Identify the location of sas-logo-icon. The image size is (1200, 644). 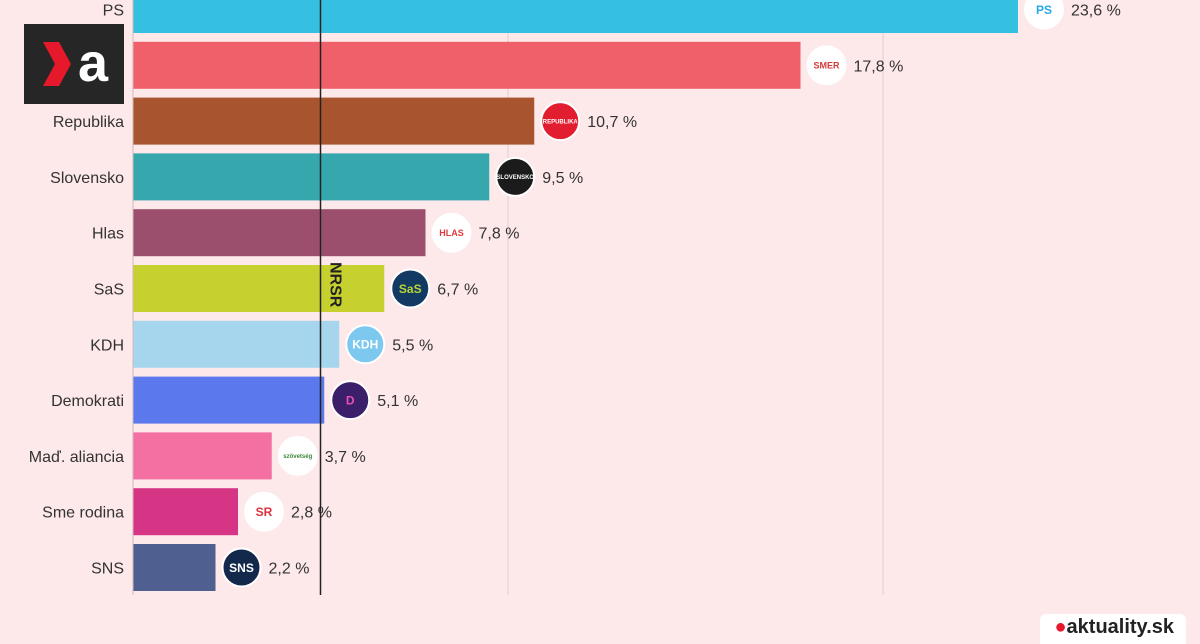
(410, 288).